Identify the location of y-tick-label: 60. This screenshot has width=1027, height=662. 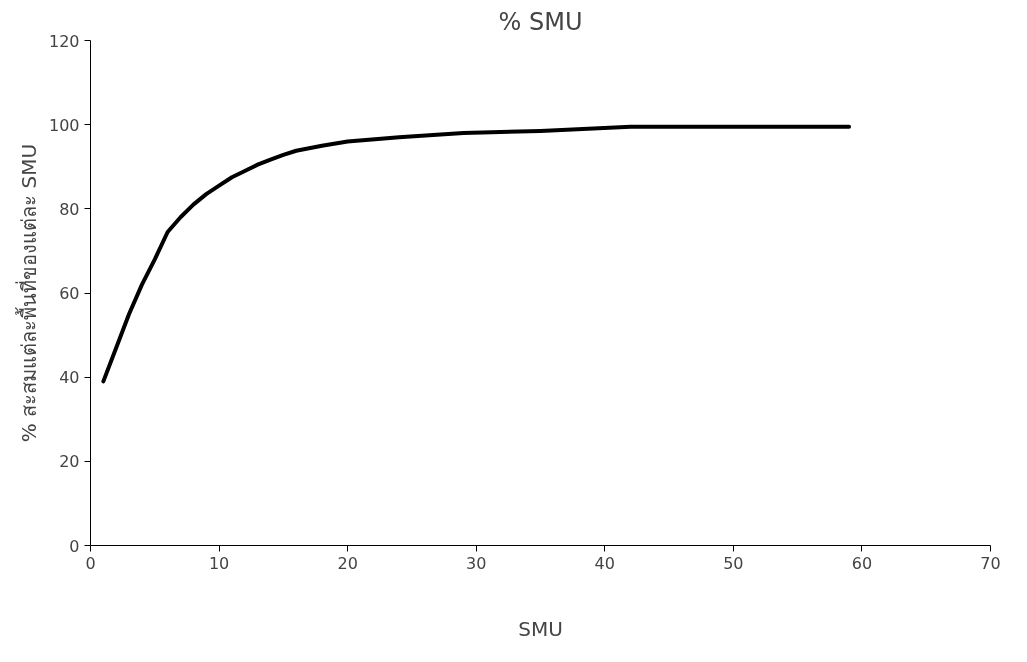
(69, 293).